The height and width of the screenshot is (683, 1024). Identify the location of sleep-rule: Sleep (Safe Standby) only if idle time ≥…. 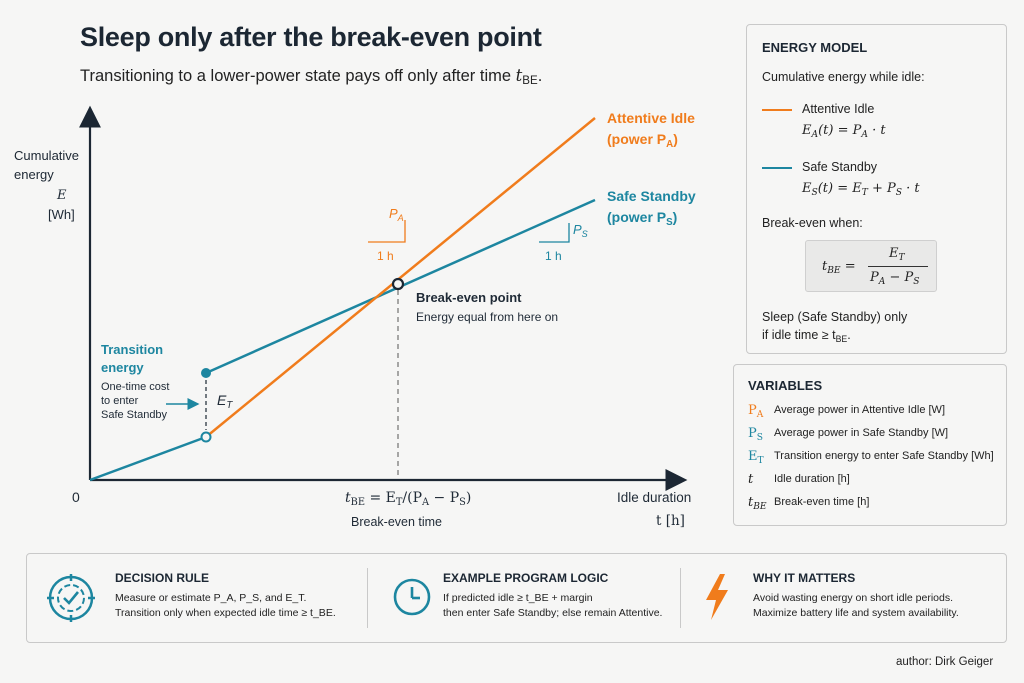
(835, 327).